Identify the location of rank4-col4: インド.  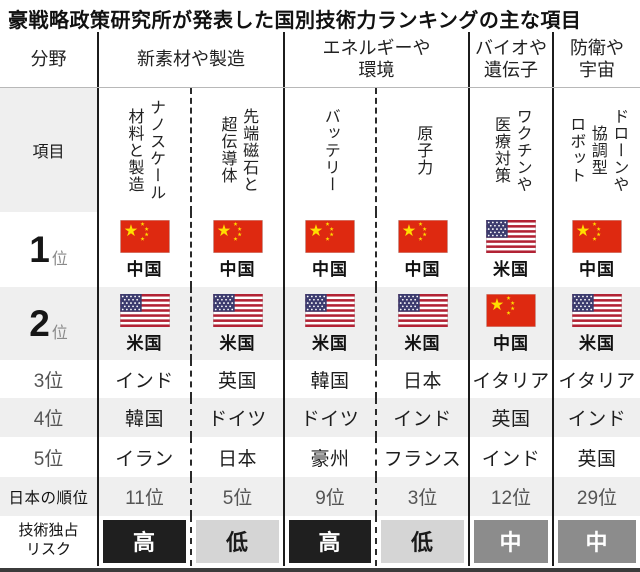
(423, 417).